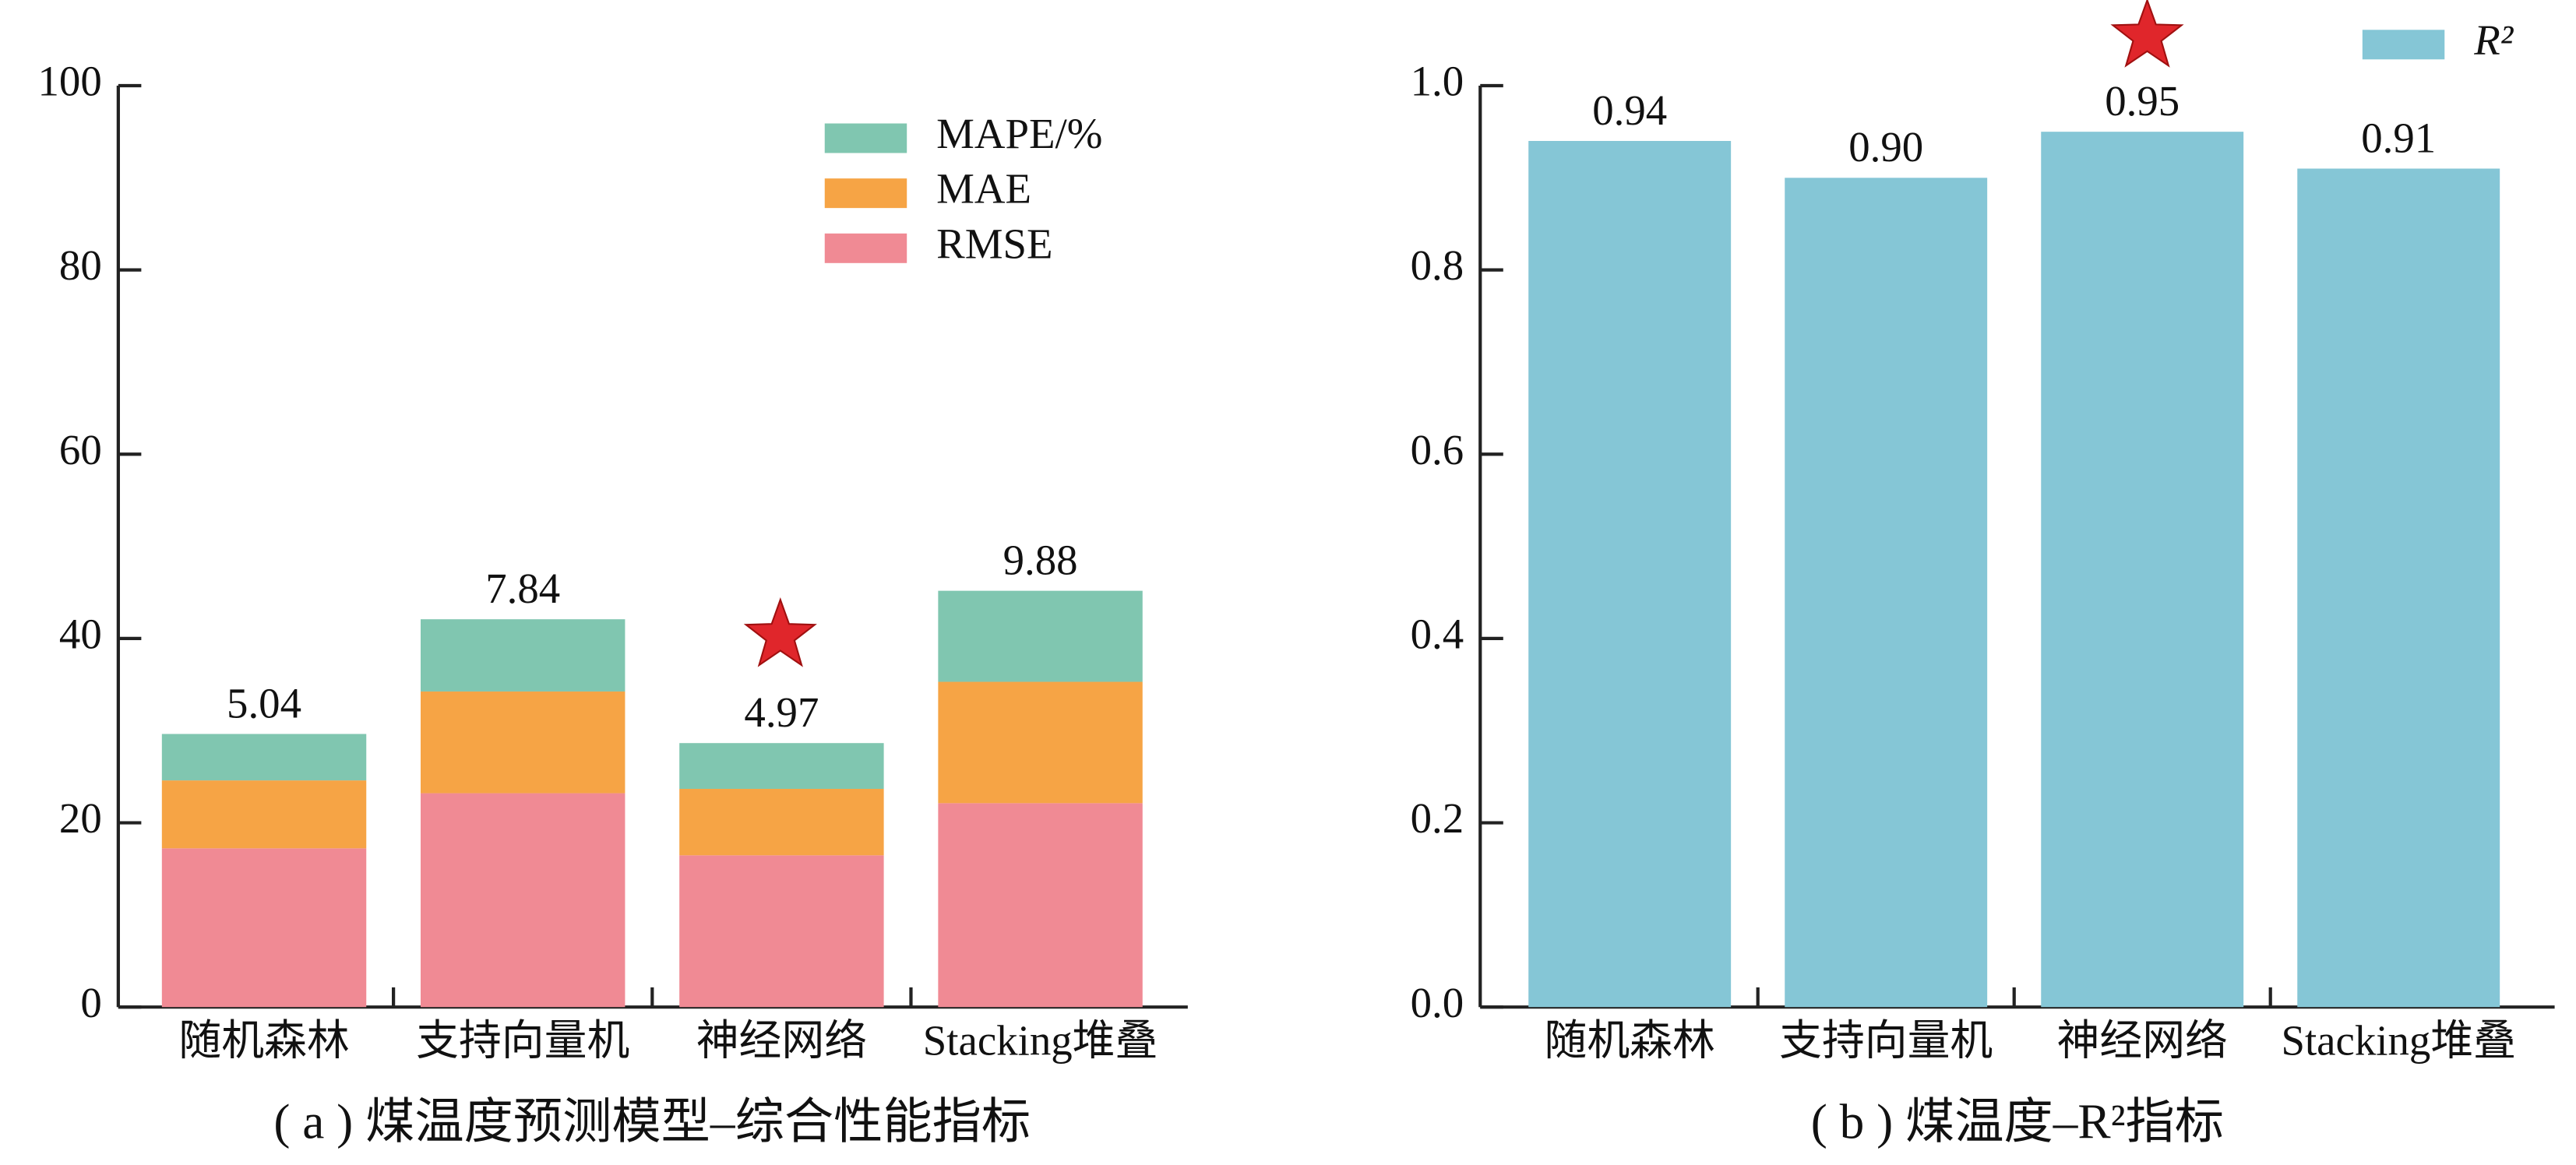 This screenshot has height=1165, width=2576. What do you see at coordinates (1885, 147) in the screenshot?
I see `value-label: 0.90` at bounding box center [1885, 147].